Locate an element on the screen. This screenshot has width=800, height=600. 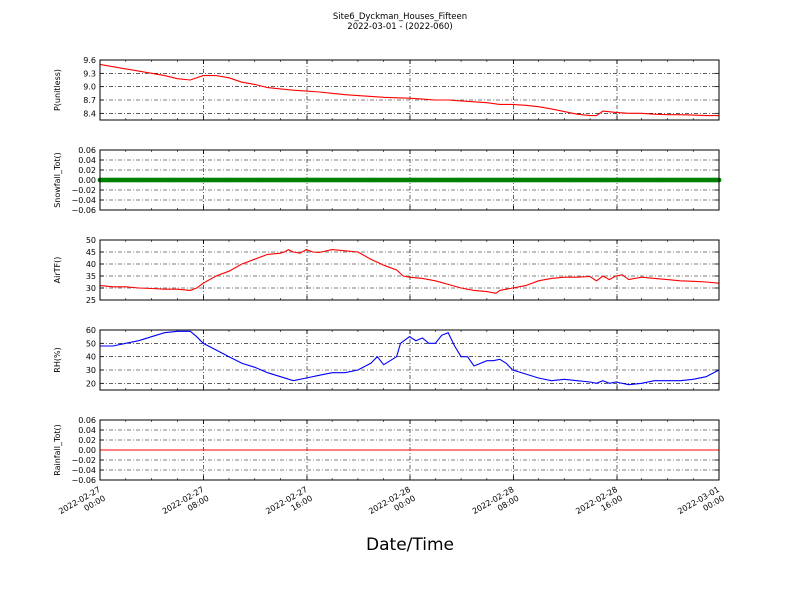
figure-title: Site6_Dyckman_Houses_Fifteen is located at coordinates (400, 17).